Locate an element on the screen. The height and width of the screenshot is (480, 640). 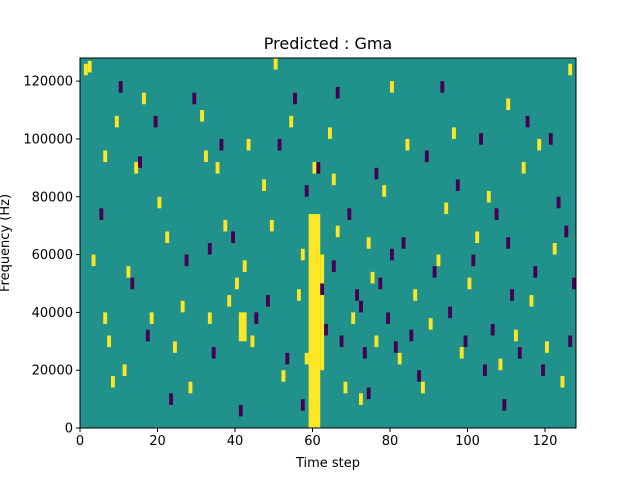
x-axis: 0 20 40 60 80 100 120 is located at coordinates (316, 438).